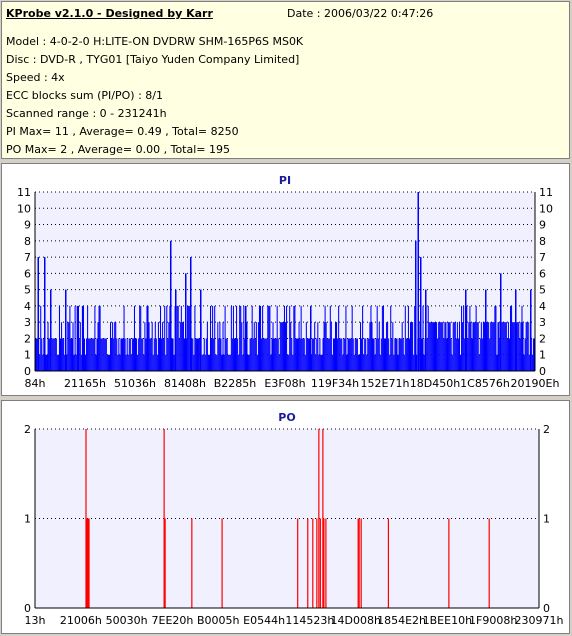 This screenshot has height=636, width=572. What do you see at coordinates (542, 257) in the screenshot?
I see `y-tick-right: 7` at bounding box center [542, 257].